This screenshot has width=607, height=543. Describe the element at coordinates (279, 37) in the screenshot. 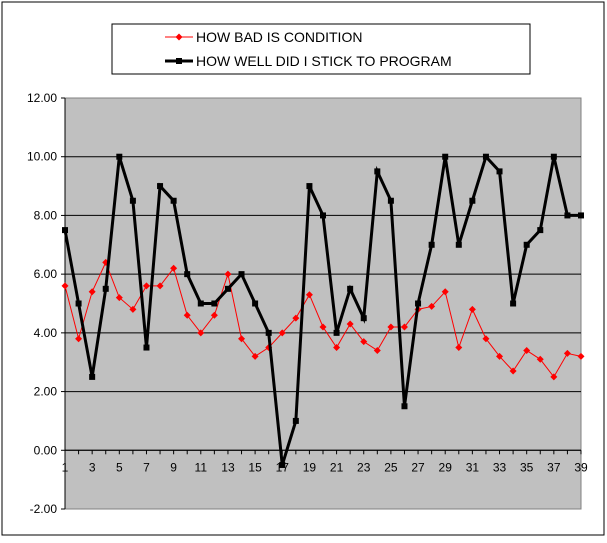

I see `legend-label-condition: HOW BAD IS CONDITION` at that location.